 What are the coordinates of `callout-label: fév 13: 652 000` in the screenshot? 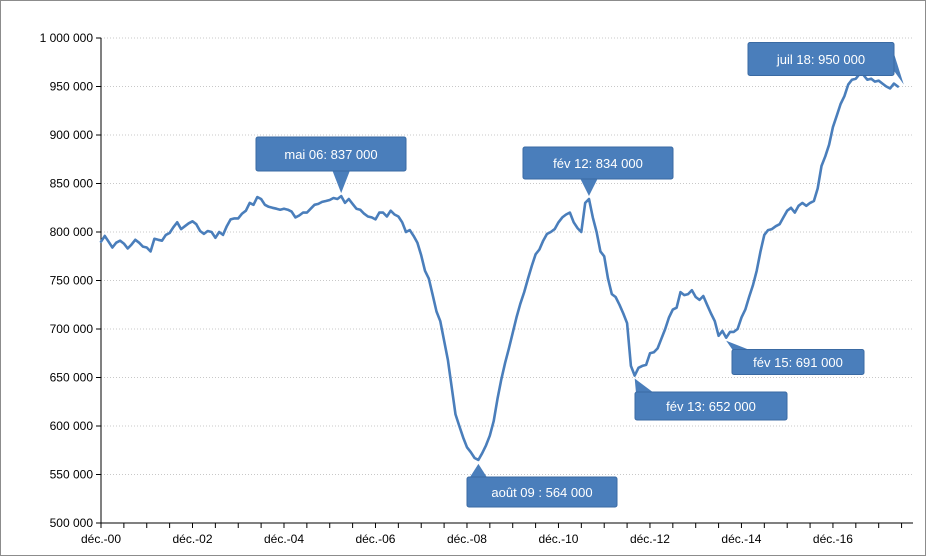 It's located at (711, 406).